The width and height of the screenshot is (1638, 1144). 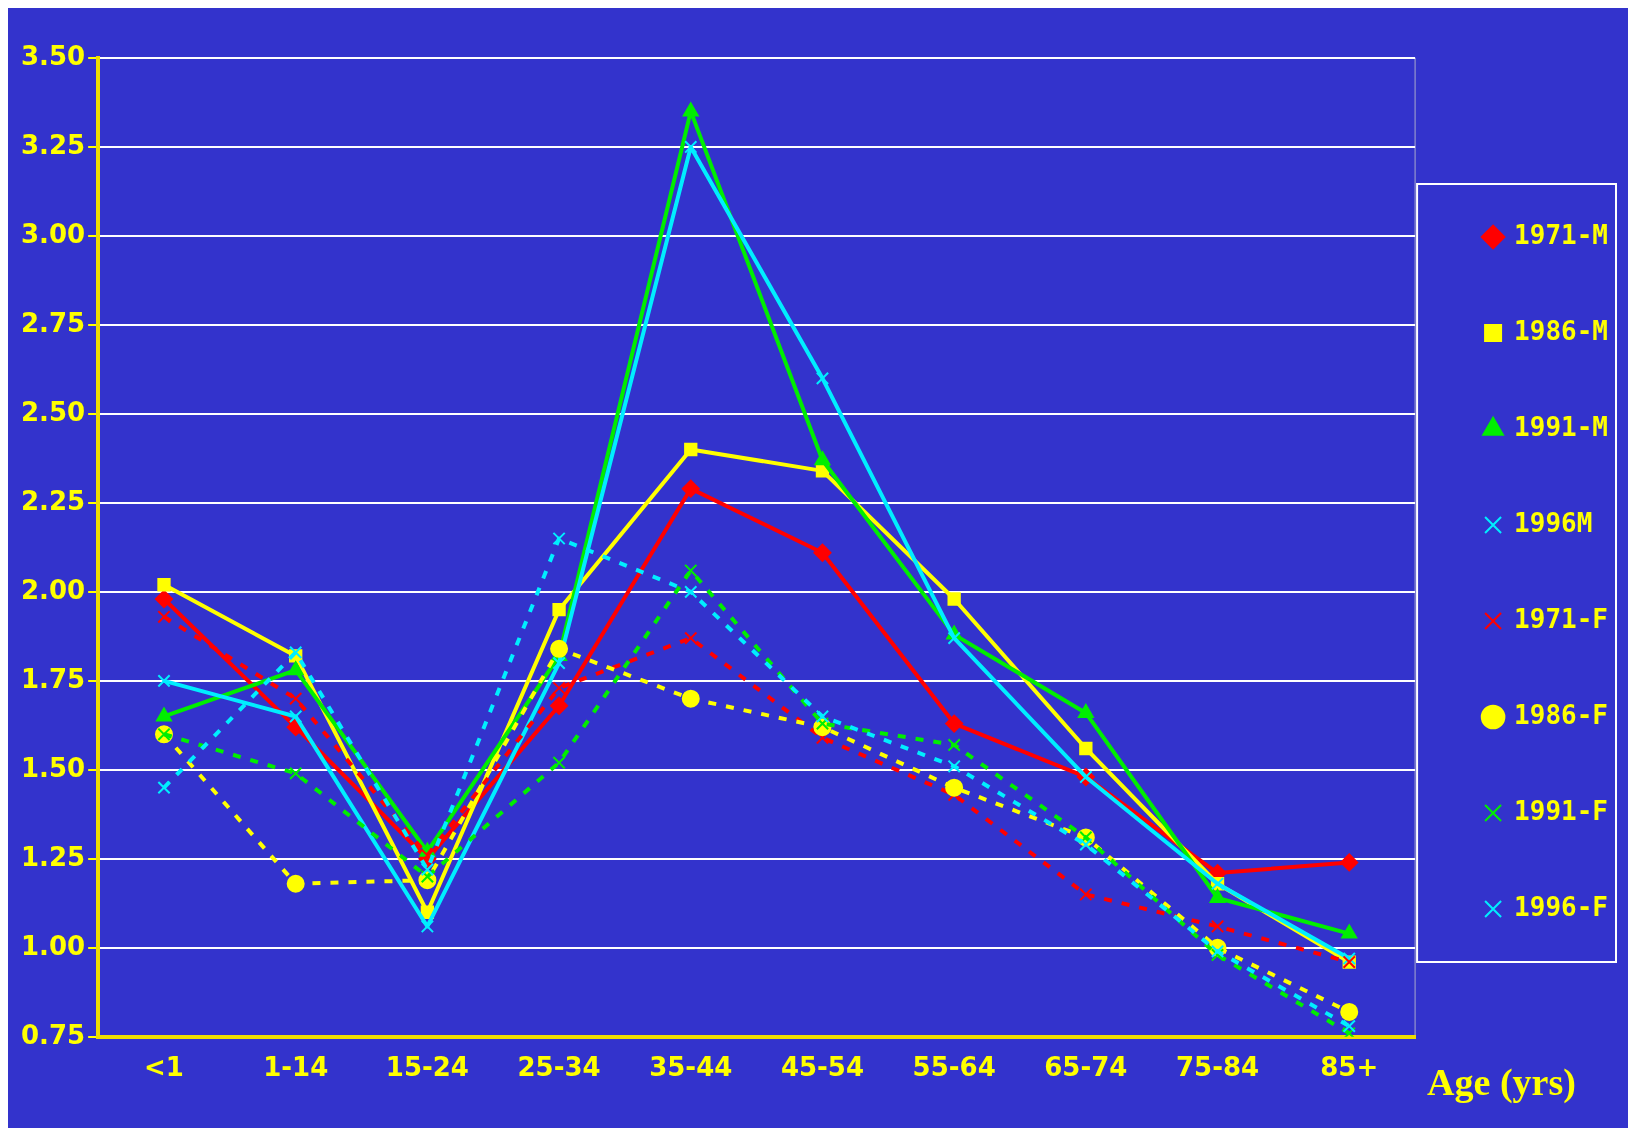 What do you see at coordinates (53, 411) in the screenshot?
I see `y-tick-label: 2.50` at bounding box center [53, 411].